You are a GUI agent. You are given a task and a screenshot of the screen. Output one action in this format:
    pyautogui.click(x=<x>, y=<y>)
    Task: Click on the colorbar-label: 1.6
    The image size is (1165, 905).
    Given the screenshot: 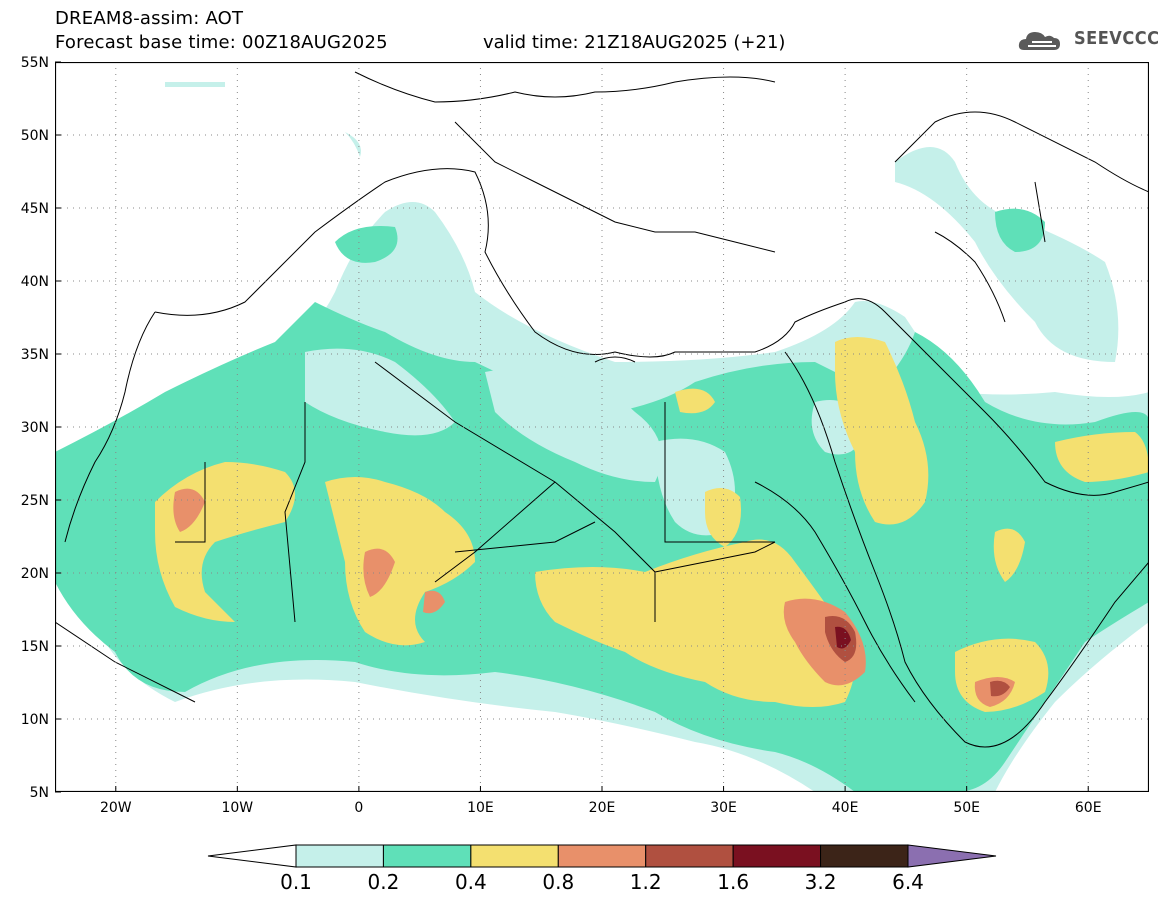 What is the action you would take?
    pyautogui.click(x=733, y=882)
    